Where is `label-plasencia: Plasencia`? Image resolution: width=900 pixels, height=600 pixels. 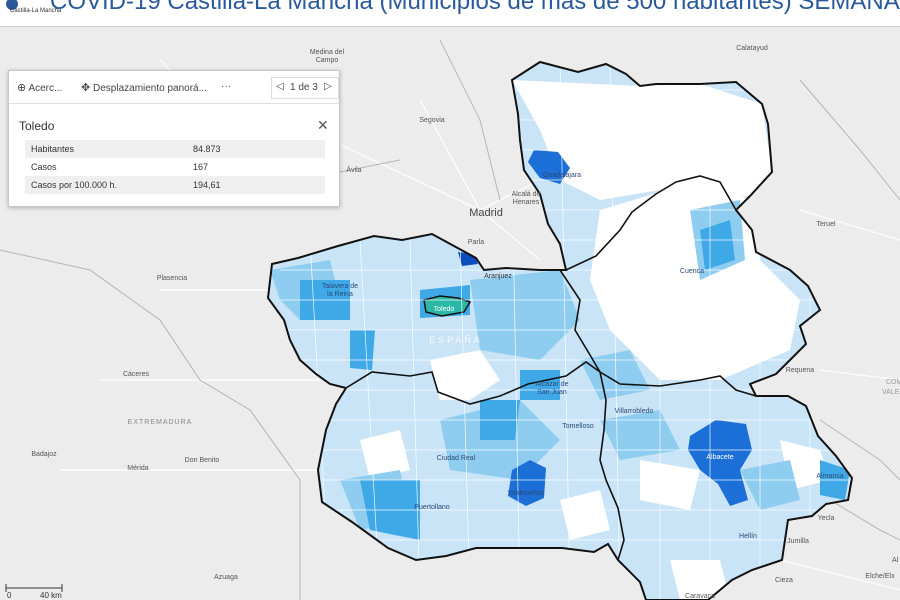
label-plasencia: Plasencia is located at coordinates (172, 278).